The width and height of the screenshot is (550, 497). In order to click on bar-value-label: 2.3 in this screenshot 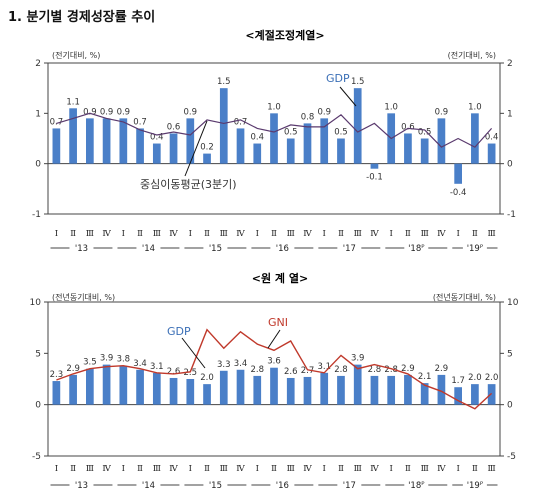, I will do `click(57, 375)`.